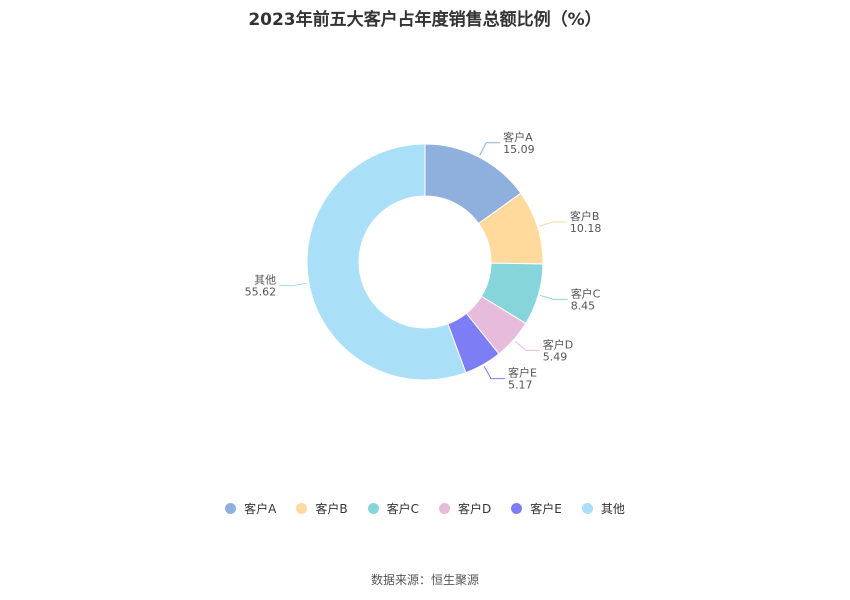  Describe the element at coordinates (555, 356) in the screenshot. I see `slice-value-customer-d: 5.49` at that location.